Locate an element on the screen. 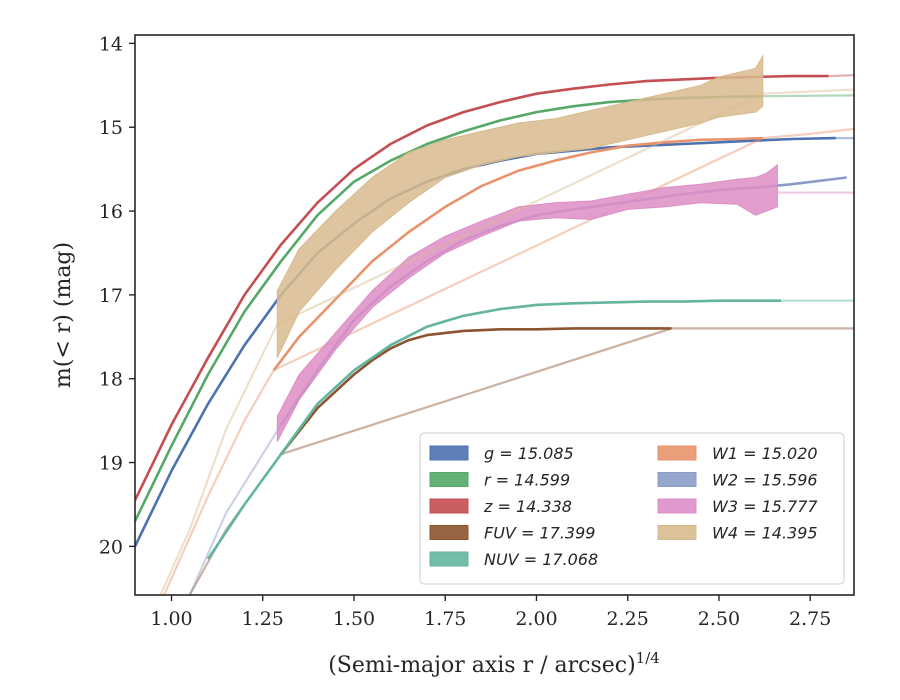 This screenshot has height=700, width=900. legend-label: z = 14.338 is located at coordinates (527, 506).